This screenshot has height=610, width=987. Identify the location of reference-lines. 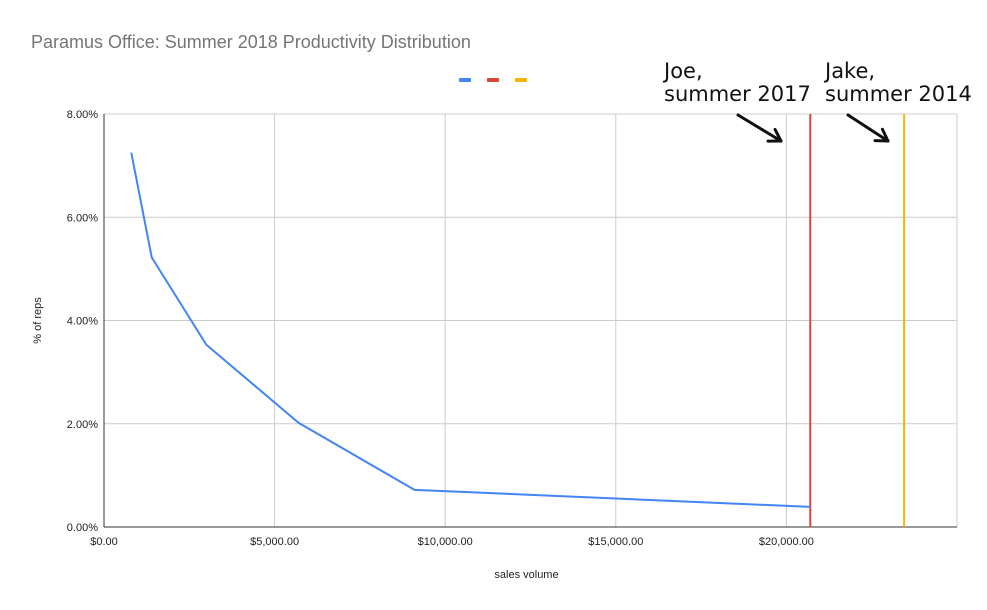
(857, 320).